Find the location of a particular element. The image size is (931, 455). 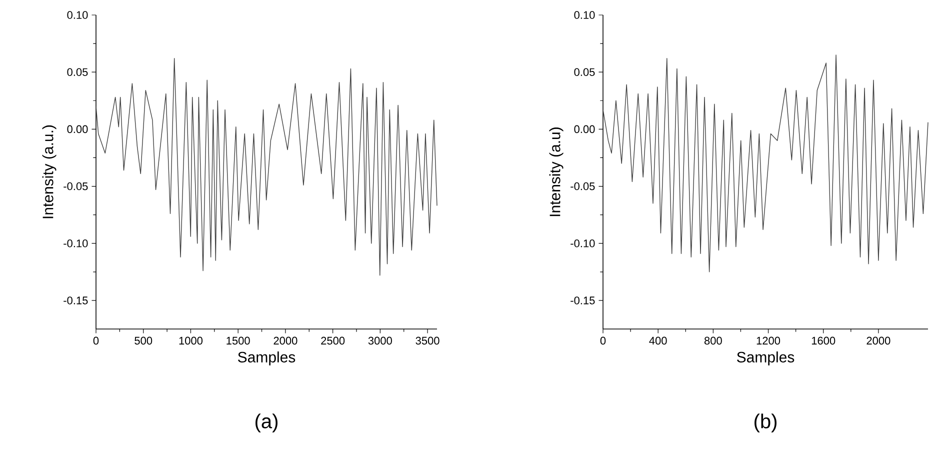

x-tick-label: 800 is located at coordinates (713, 340).